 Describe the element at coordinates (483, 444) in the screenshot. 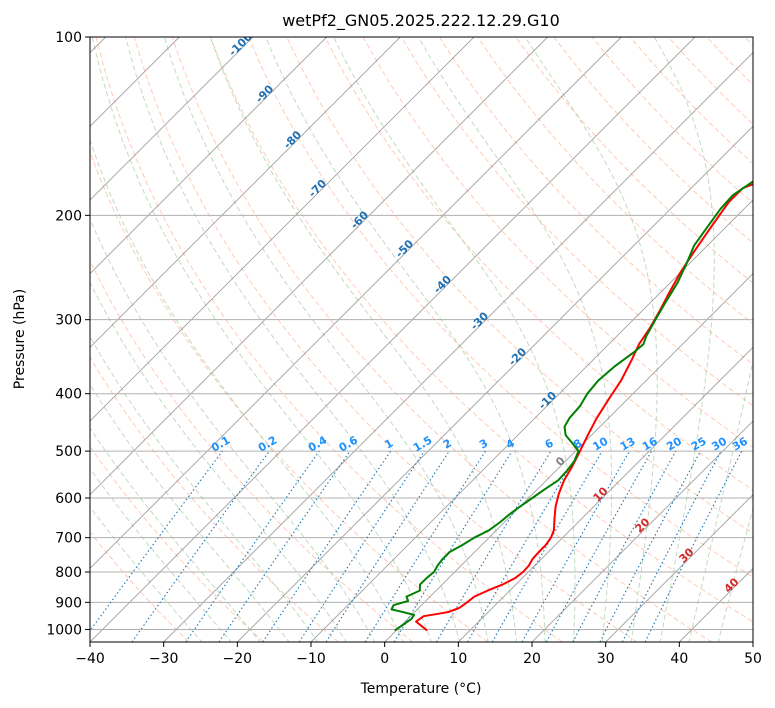

I see `mixing-ratio-label: 3` at that location.